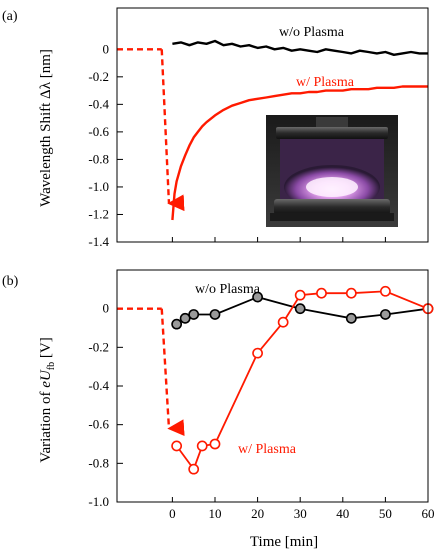  What do you see at coordinates (172, 130) in the screenshot?
I see `panel-a-arrow-drop` at bounding box center [172, 130].